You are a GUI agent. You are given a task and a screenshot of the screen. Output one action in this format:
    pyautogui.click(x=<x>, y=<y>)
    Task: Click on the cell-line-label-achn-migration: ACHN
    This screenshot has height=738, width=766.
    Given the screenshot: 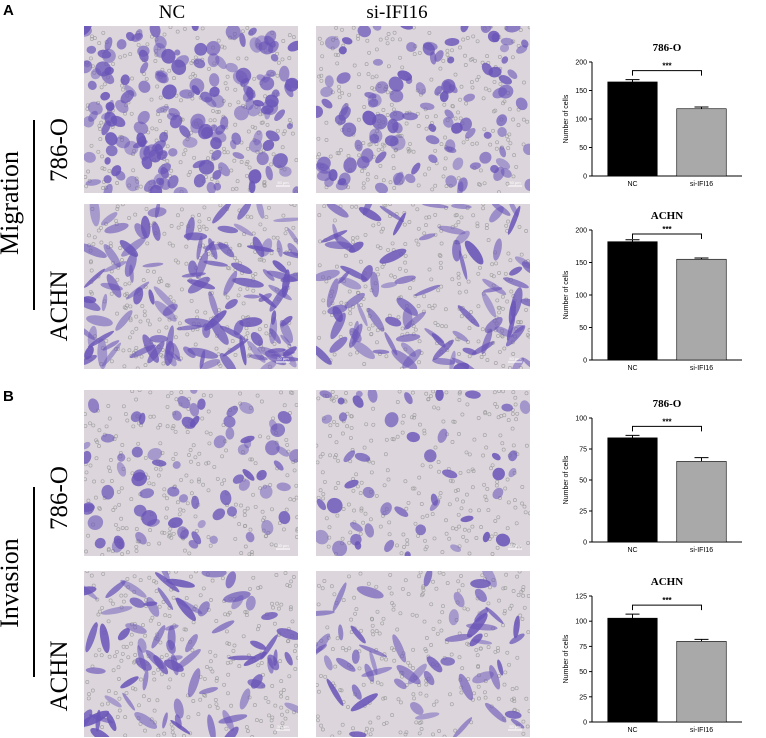 What is the action you would take?
    pyautogui.click(x=59, y=306)
    